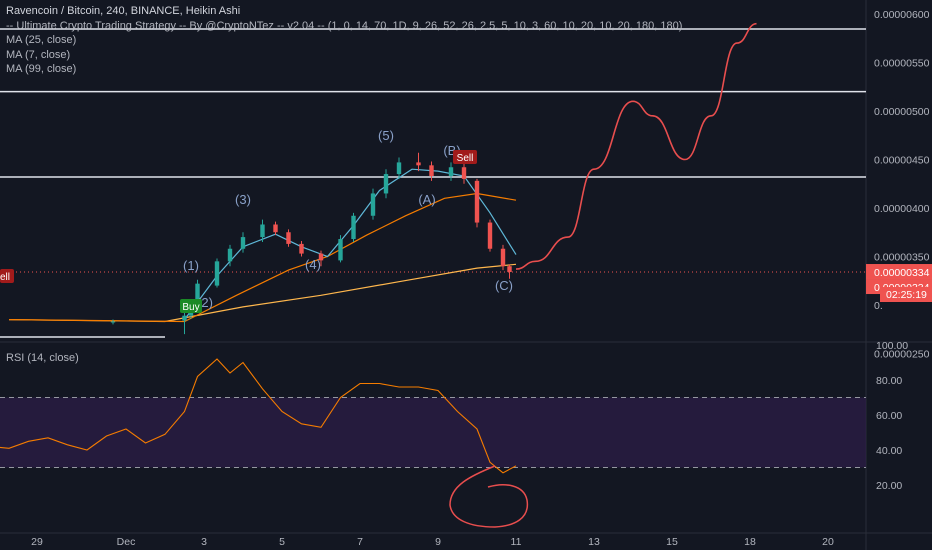  Describe the element at coordinates (889, 486) in the screenshot. I see `rsi-tick-label: 20.00` at that location.